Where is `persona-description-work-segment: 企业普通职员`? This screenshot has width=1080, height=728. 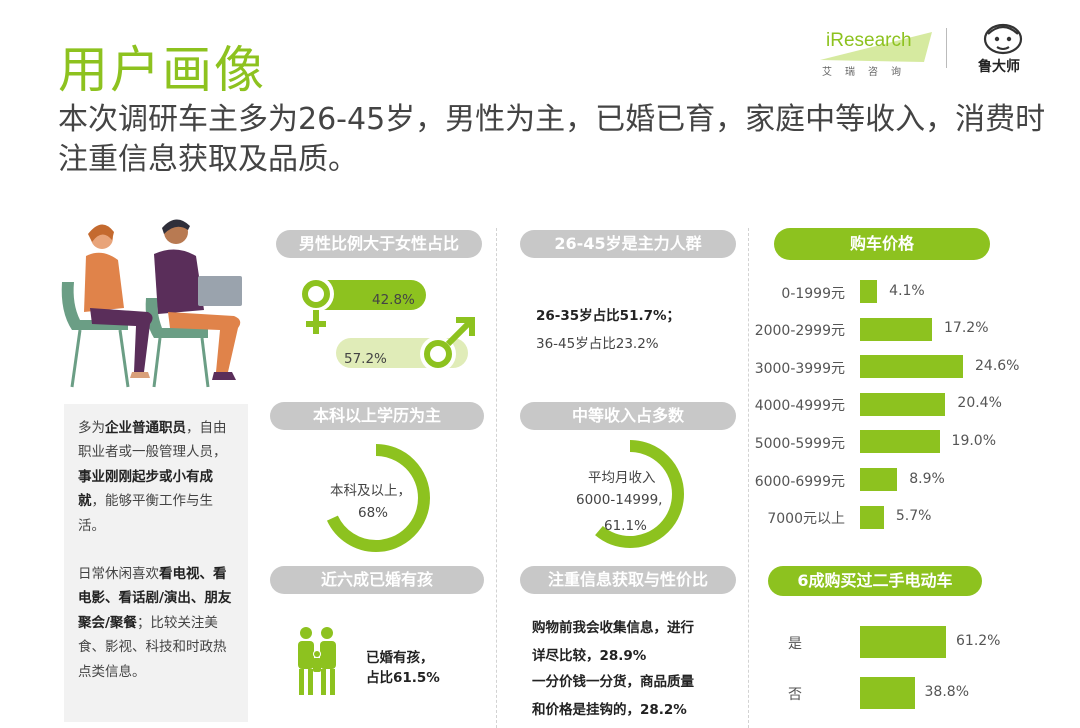
persona-description-work-segment: 企业普通职员 is located at coordinates (145, 428).